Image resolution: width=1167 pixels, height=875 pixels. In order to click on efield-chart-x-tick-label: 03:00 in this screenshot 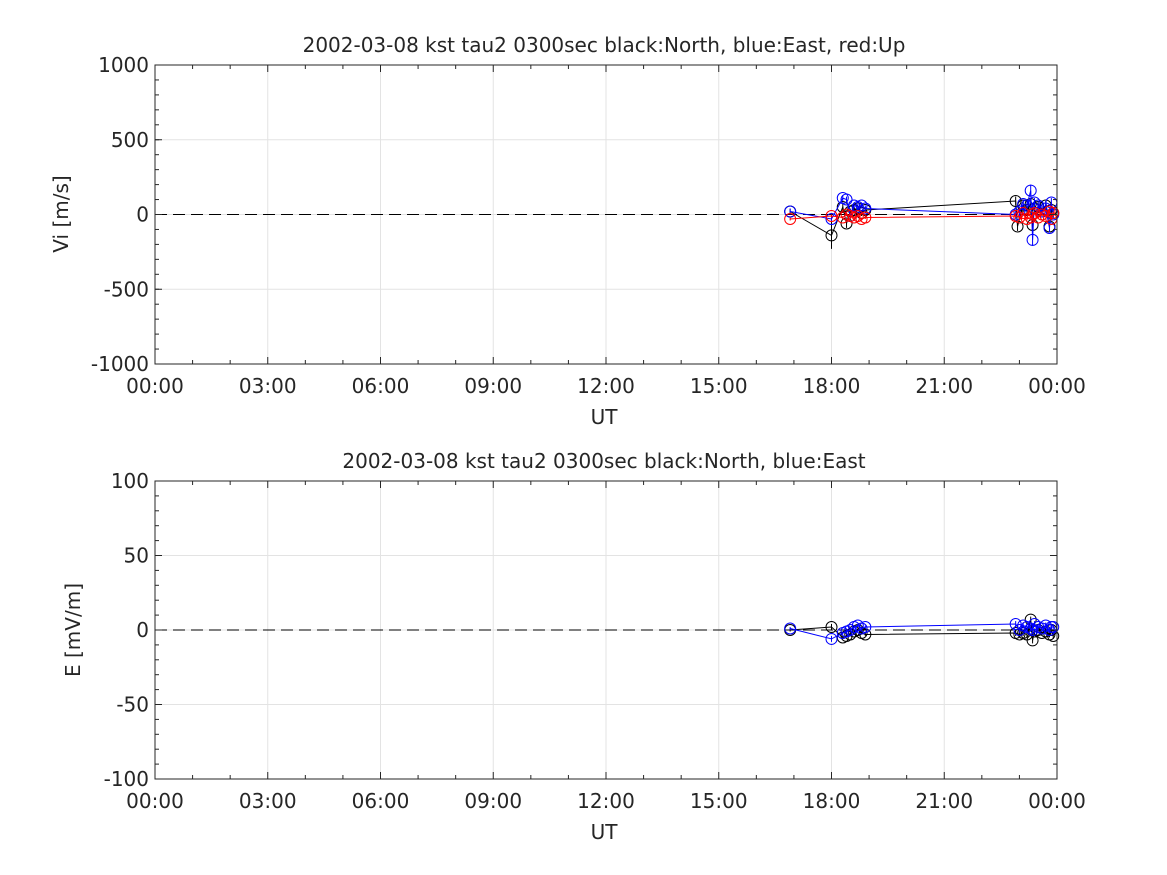, I will do `click(268, 801)`.